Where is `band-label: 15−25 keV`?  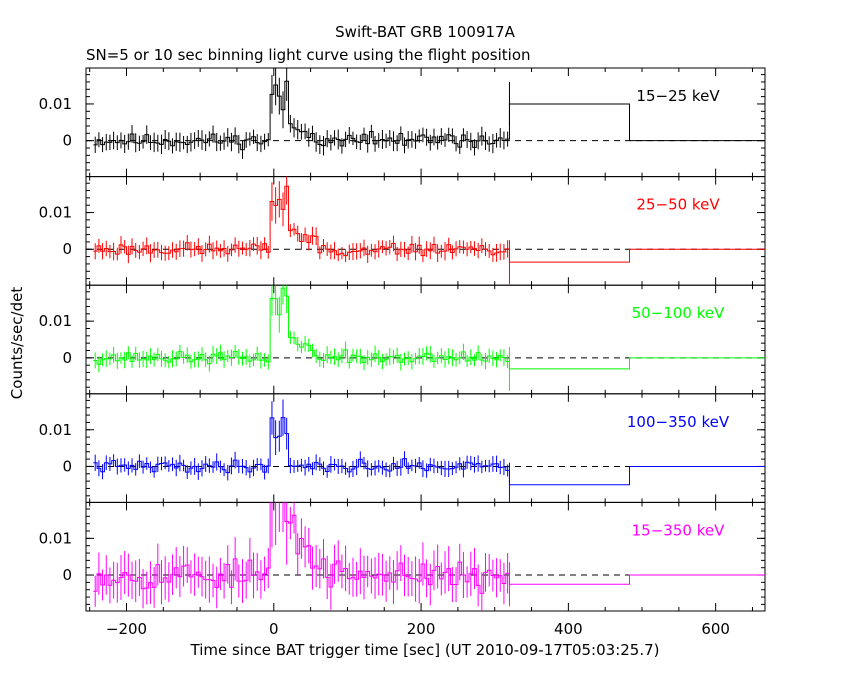
band-label: 15−25 keV is located at coordinates (678, 96).